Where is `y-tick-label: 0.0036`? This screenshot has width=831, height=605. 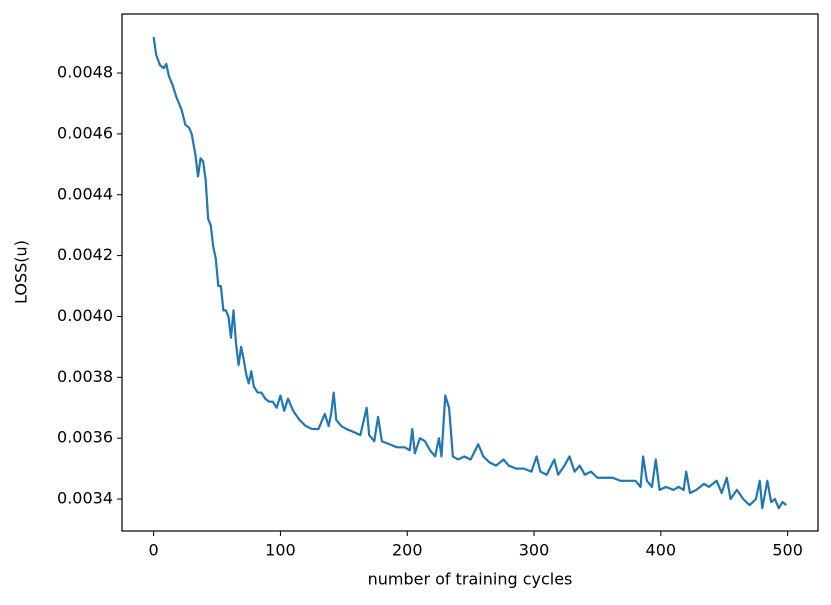 y-tick-label: 0.0036 is located at coordinates (85, 437).